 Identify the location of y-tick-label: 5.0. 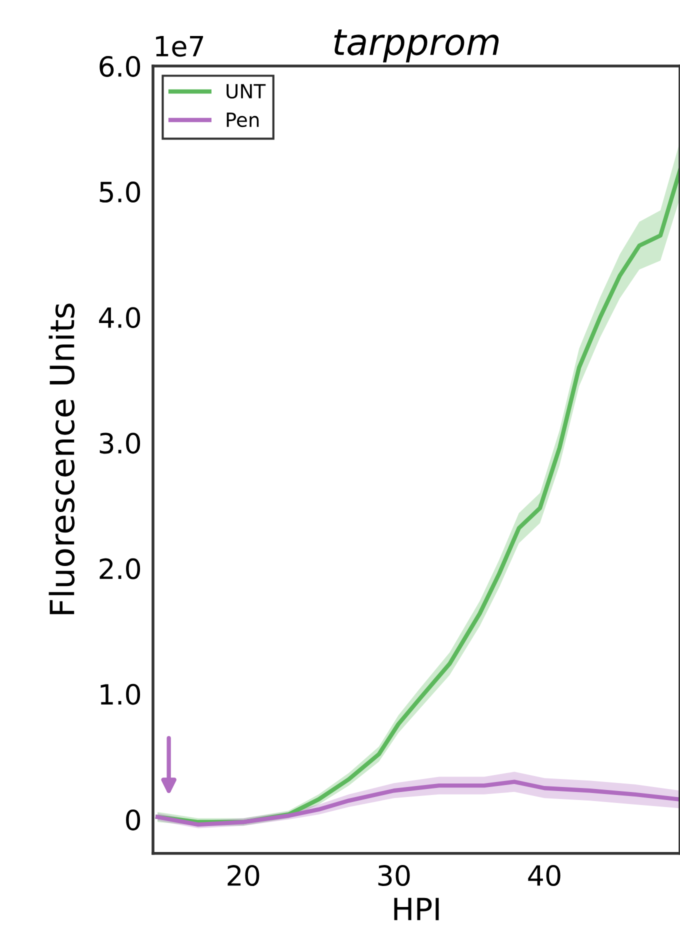
(120, 192).